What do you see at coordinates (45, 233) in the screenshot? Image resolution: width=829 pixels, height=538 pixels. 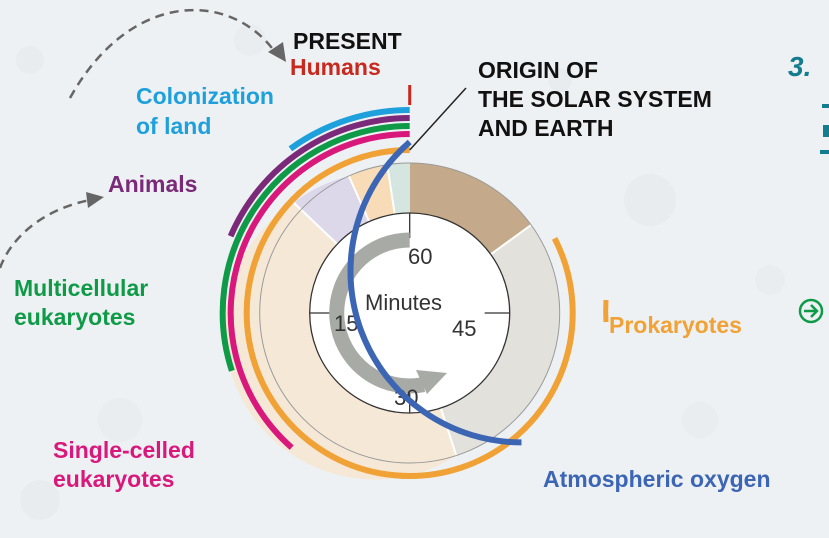 I see `dashed-arrow-to-animals` at bounding box center [45, 233].